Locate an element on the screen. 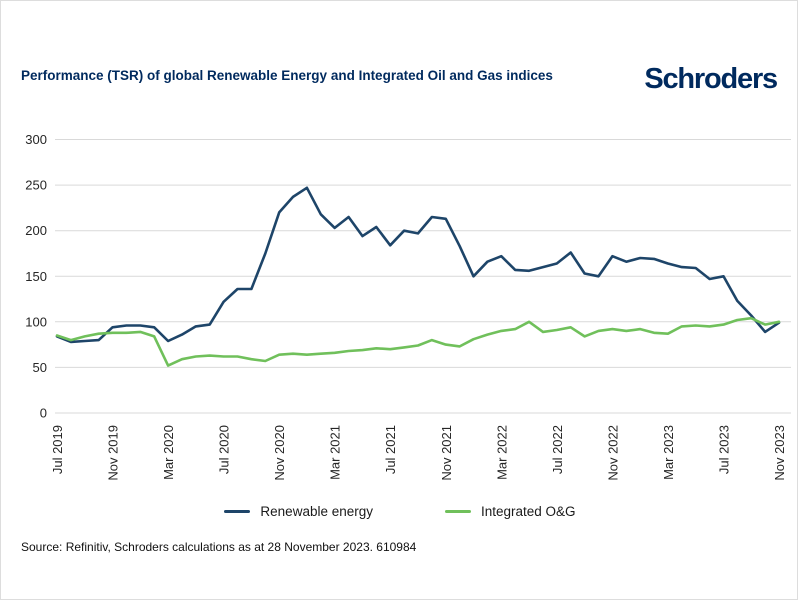 The width and height of the screenshot is (798, 600). y-tick-label: 200 is located at coordinates (36, 230).